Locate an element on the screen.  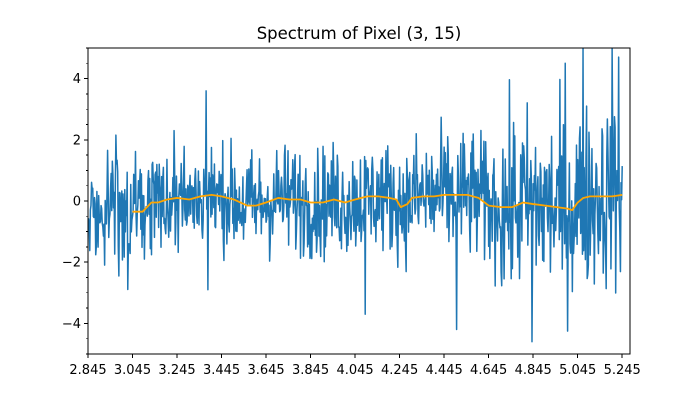
y-tick-label: −4 is located at coordinates (71, 324).